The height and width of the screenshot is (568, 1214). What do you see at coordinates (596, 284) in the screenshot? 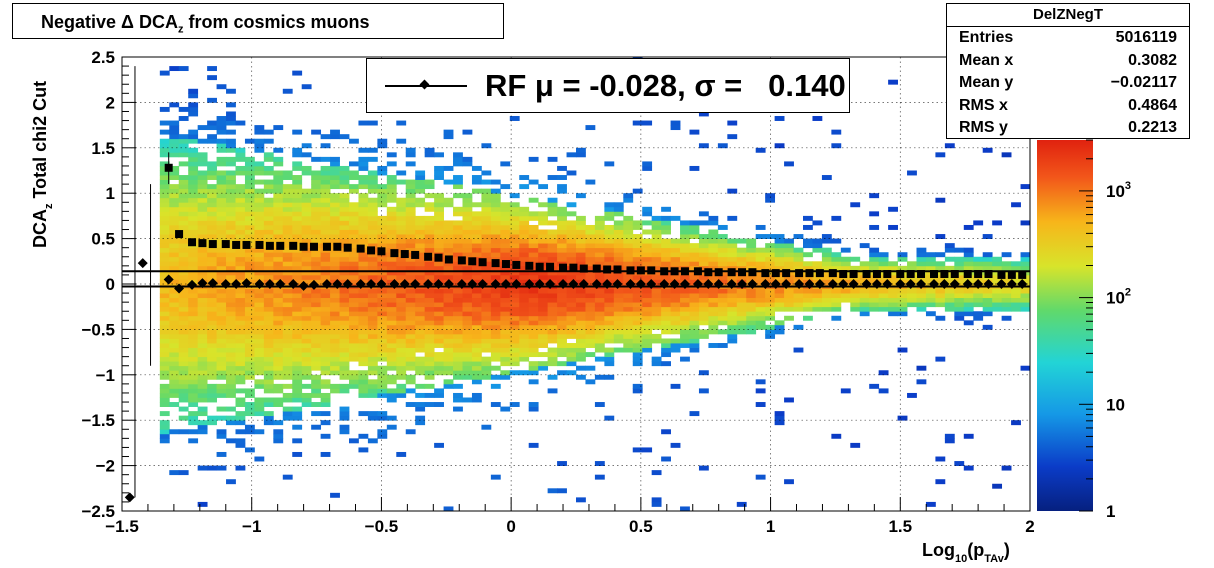
I see `rf-diamond-point` at bounding box center [596, 284].